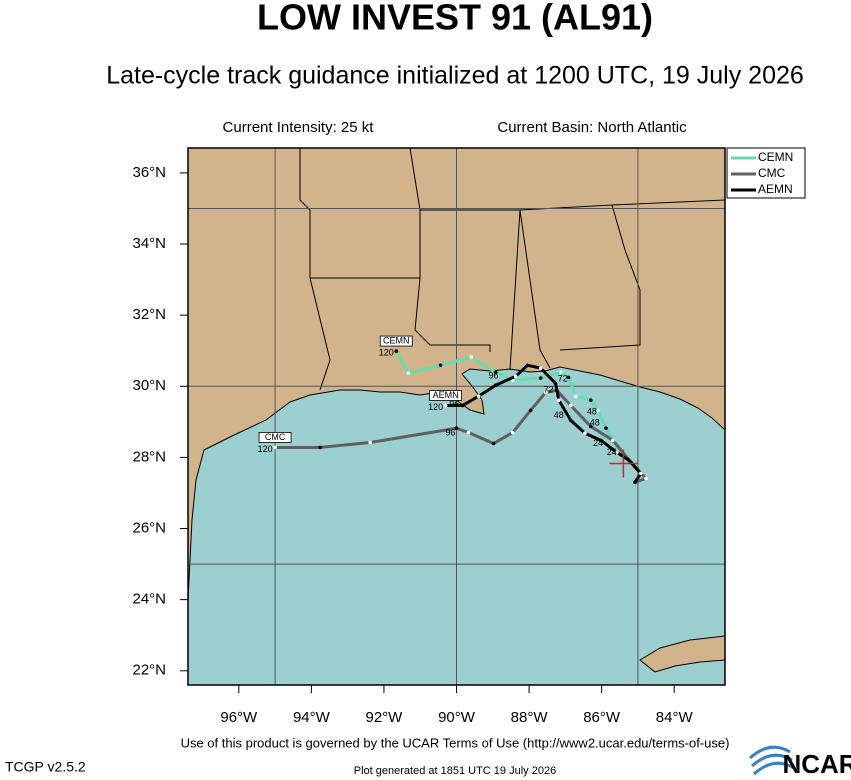  Describe the element at coordinates (592, 127) in the screenshot. I see `basin: Current Basin: North Atlantic` at that location.